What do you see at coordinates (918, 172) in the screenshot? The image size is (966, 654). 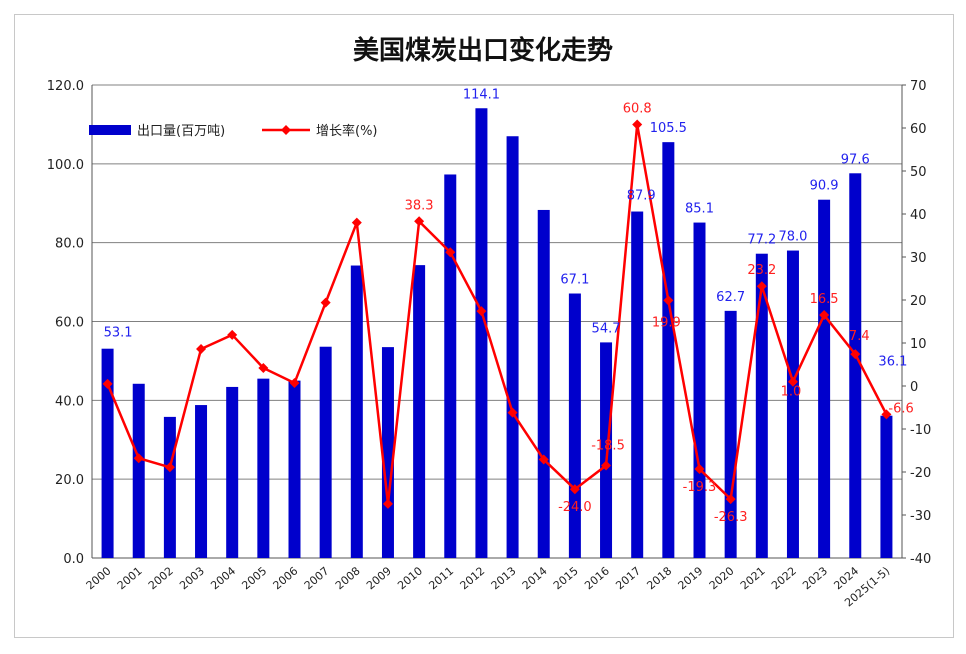 I see `y-right-tick-label: 50` at bounding box center [918, 172].